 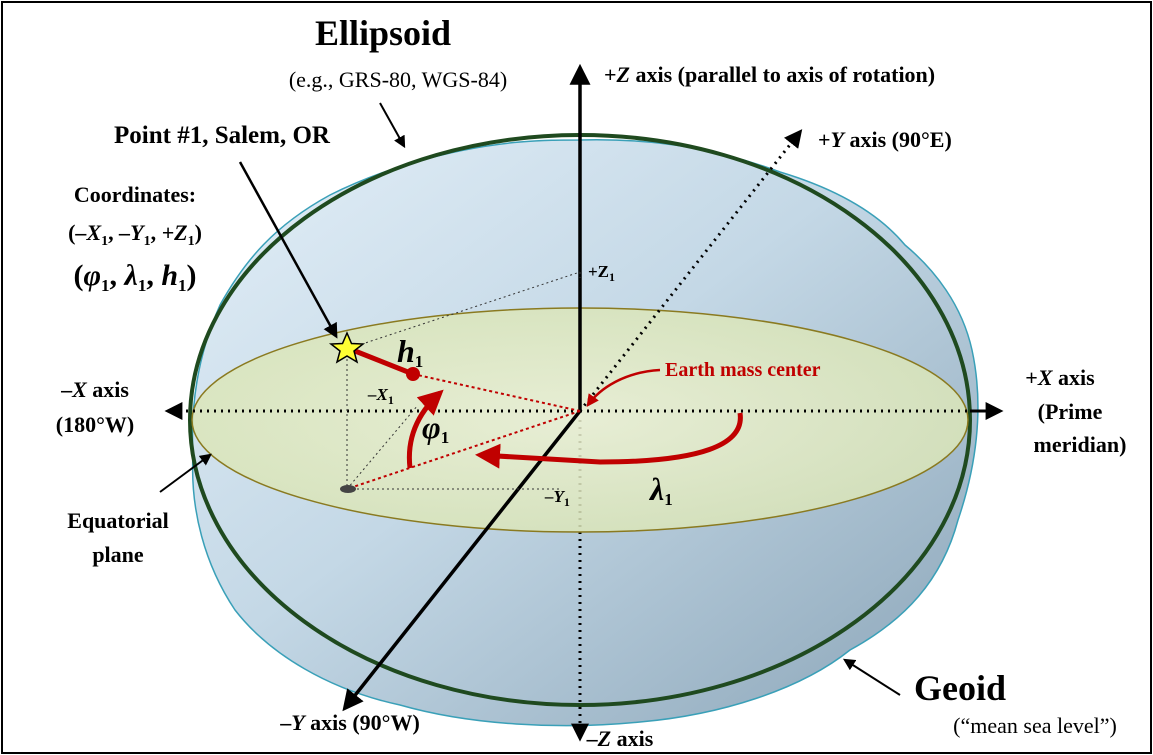 I want to click on ellipsoid-pointer-arrow, so click(x=392, y=125).